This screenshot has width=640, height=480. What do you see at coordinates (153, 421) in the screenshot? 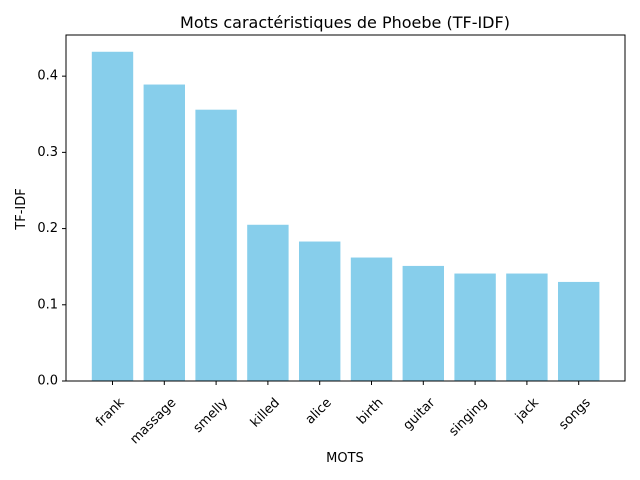
I see `x-tick-label: massage` at bounding box center [153, 421].